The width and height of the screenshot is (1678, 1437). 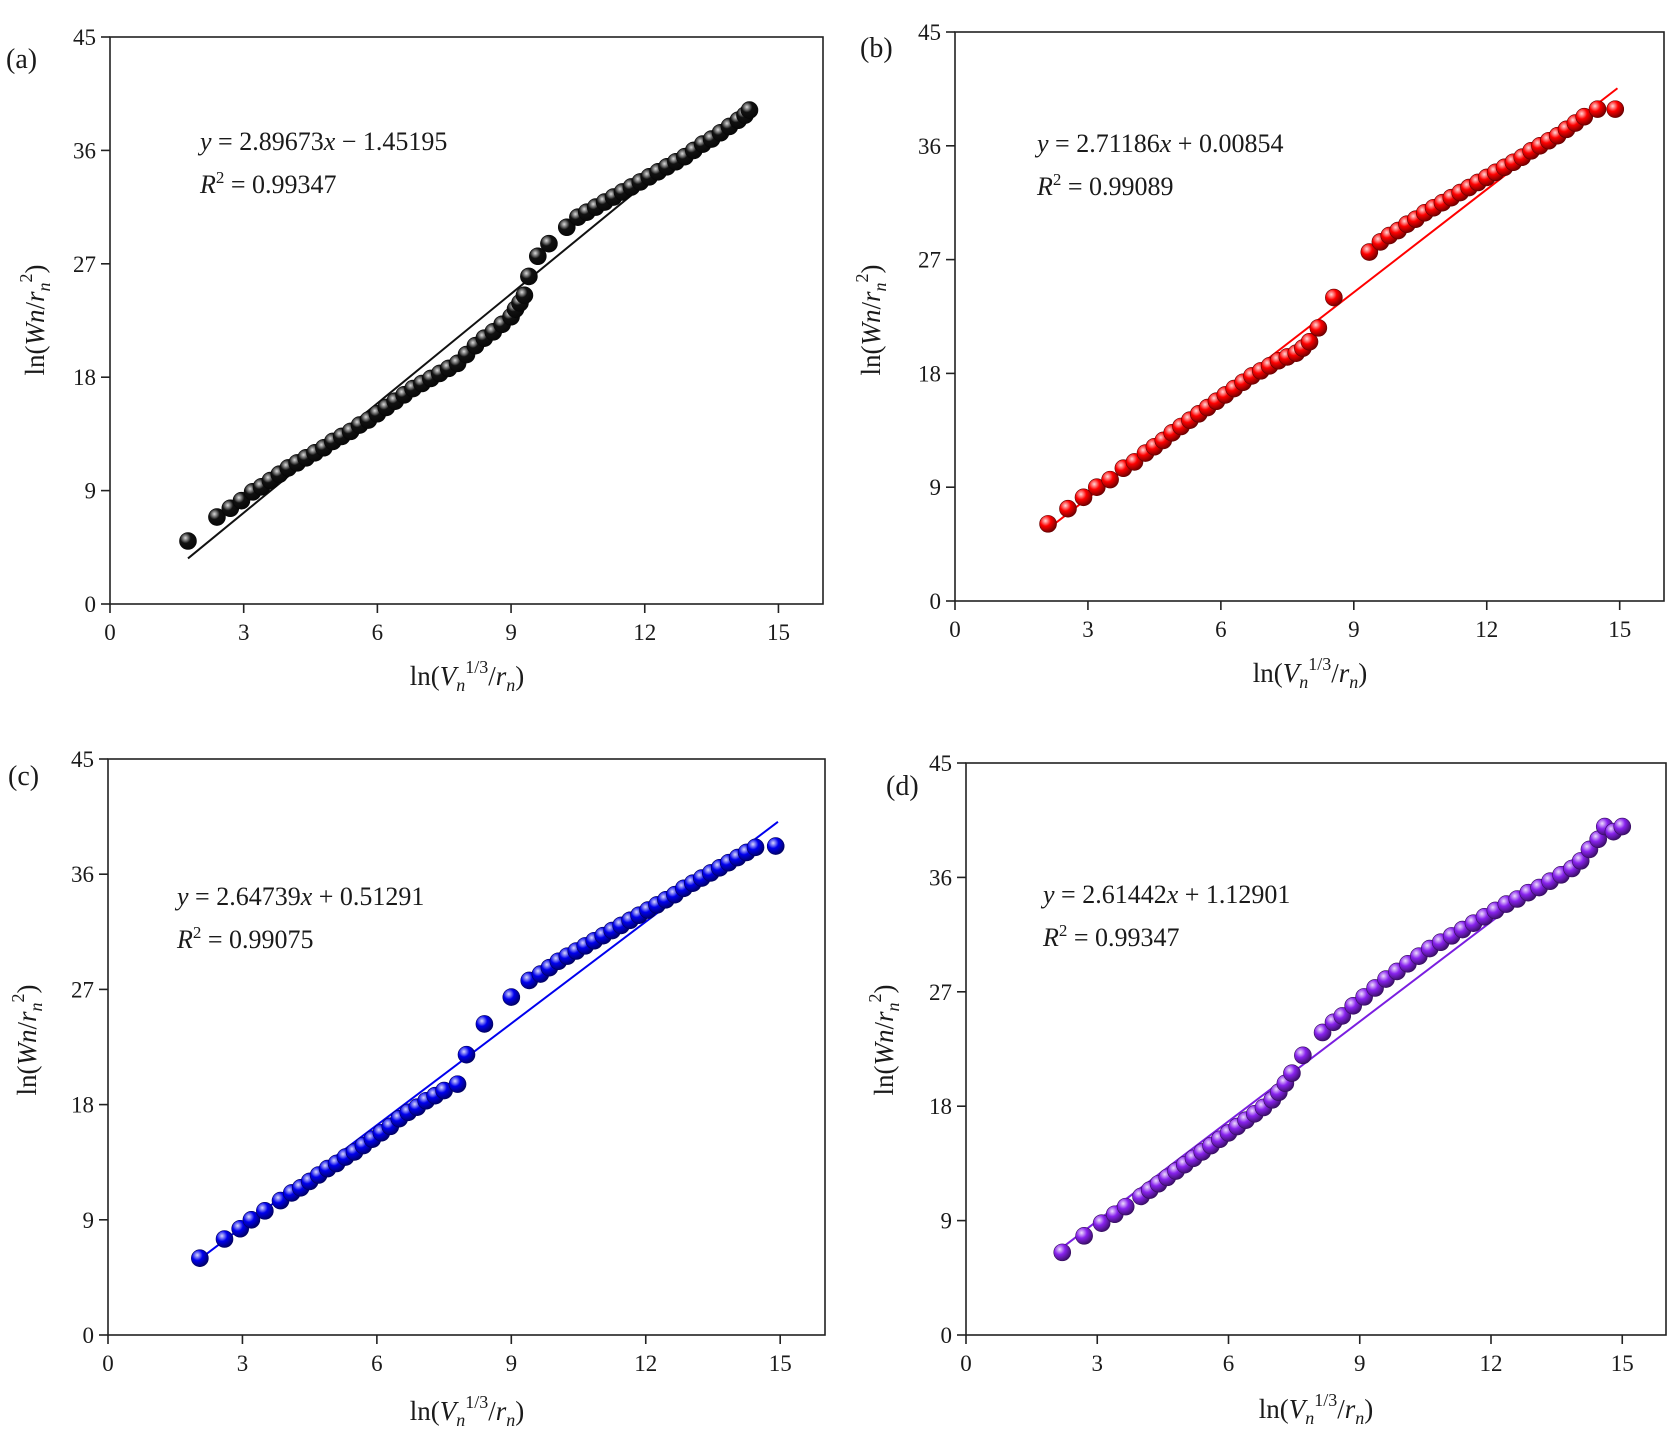 I want to click on r-squared: R2 = 0.99075, so click(x=245, y=938).